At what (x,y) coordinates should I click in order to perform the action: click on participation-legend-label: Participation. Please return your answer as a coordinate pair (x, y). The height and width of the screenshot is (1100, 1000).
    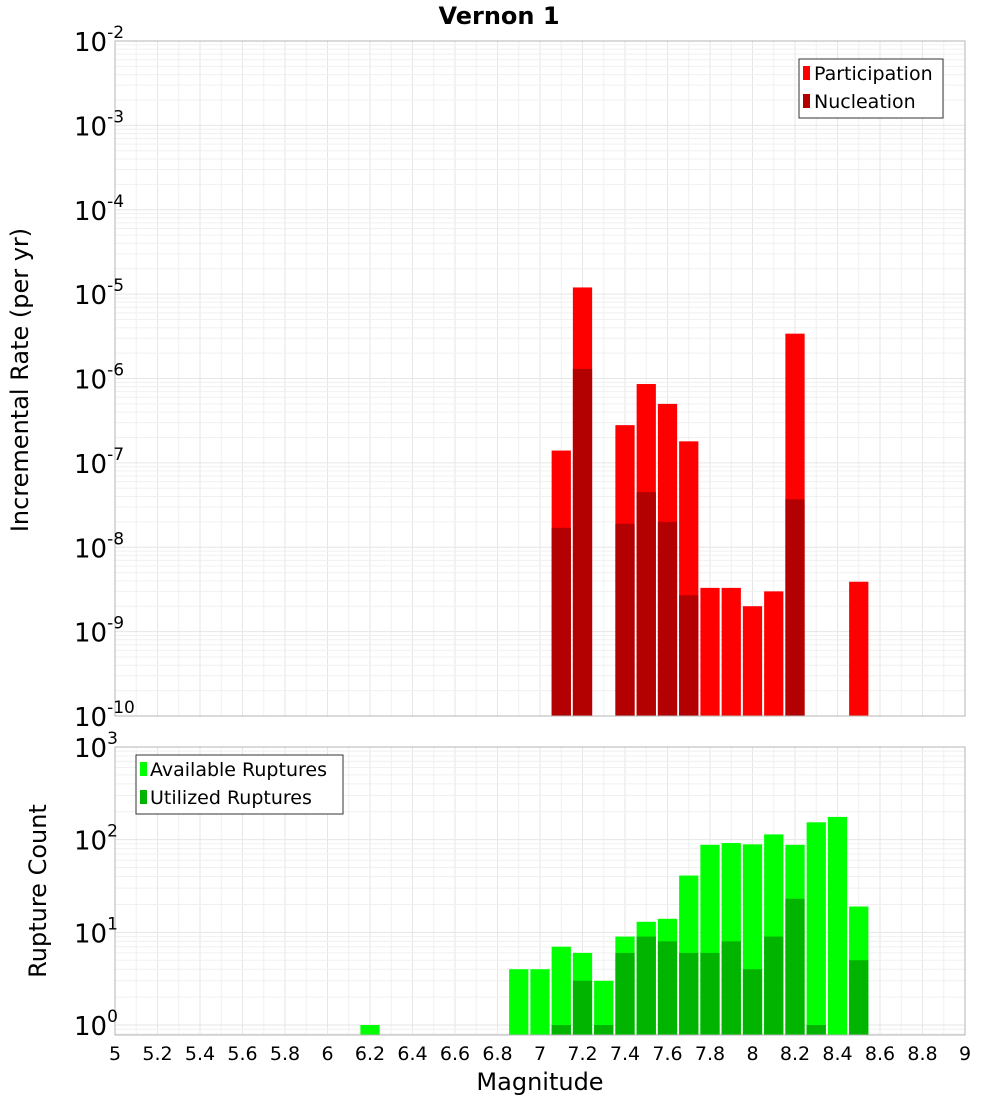
    Looking at the image, I should click on (873, 74).